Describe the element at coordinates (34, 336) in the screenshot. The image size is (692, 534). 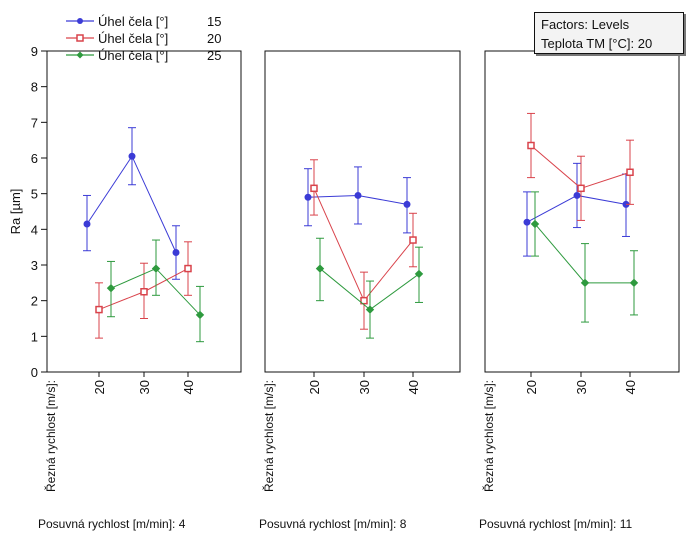
I see `y-tick-label: 1` at that location.